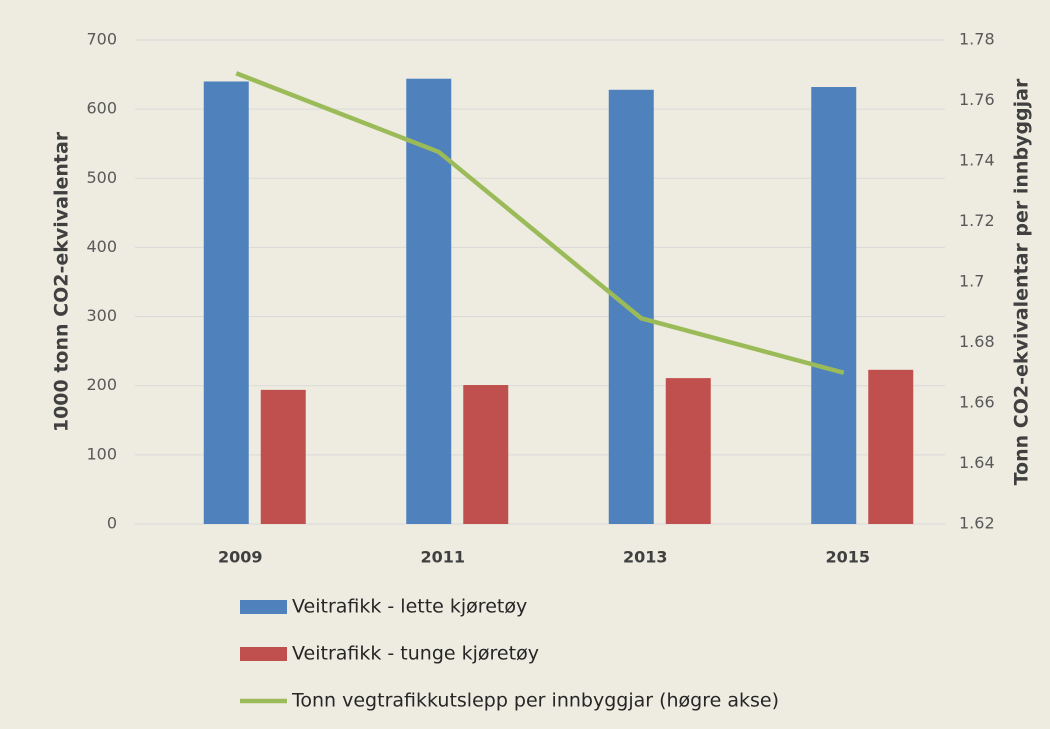 This screenshot has height=729, width=1050. What do you see at coordinates (645, 557) in the screenshot?
I see `x-tick-label: 2013` at bounding box center [645, 557].